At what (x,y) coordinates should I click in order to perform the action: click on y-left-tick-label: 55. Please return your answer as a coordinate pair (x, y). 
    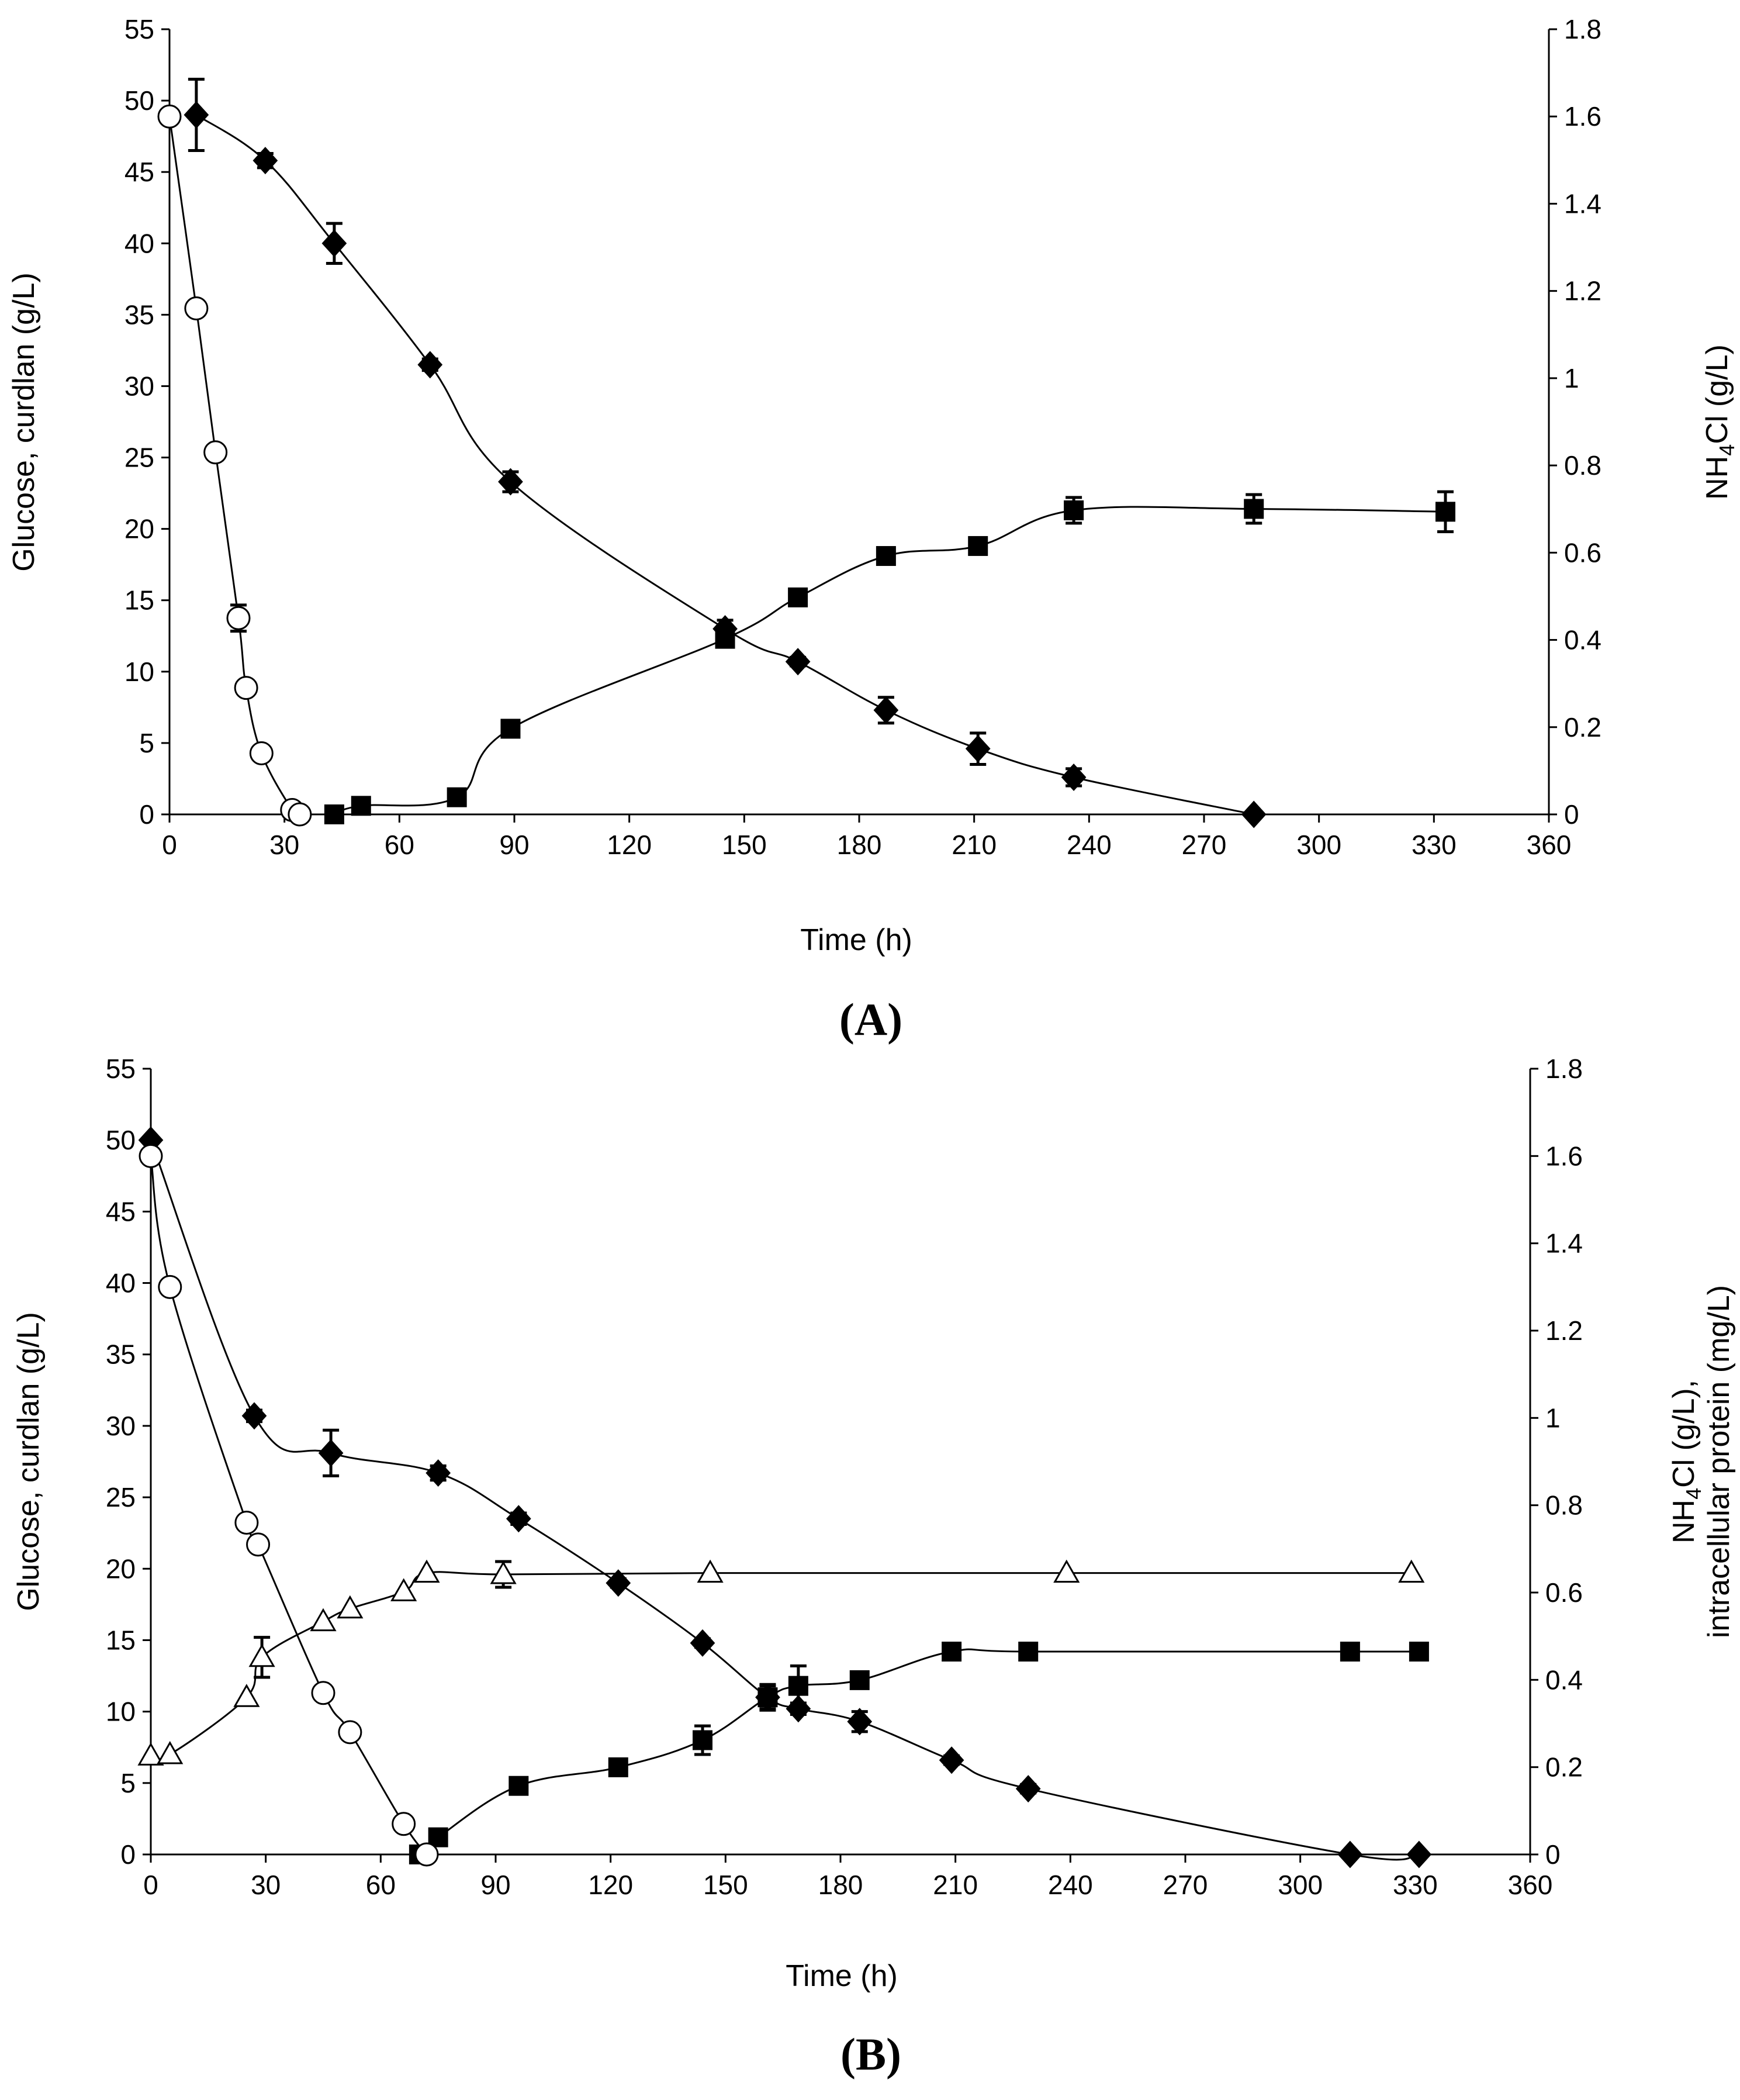
    Looking at the image, I should click on (139, 29).